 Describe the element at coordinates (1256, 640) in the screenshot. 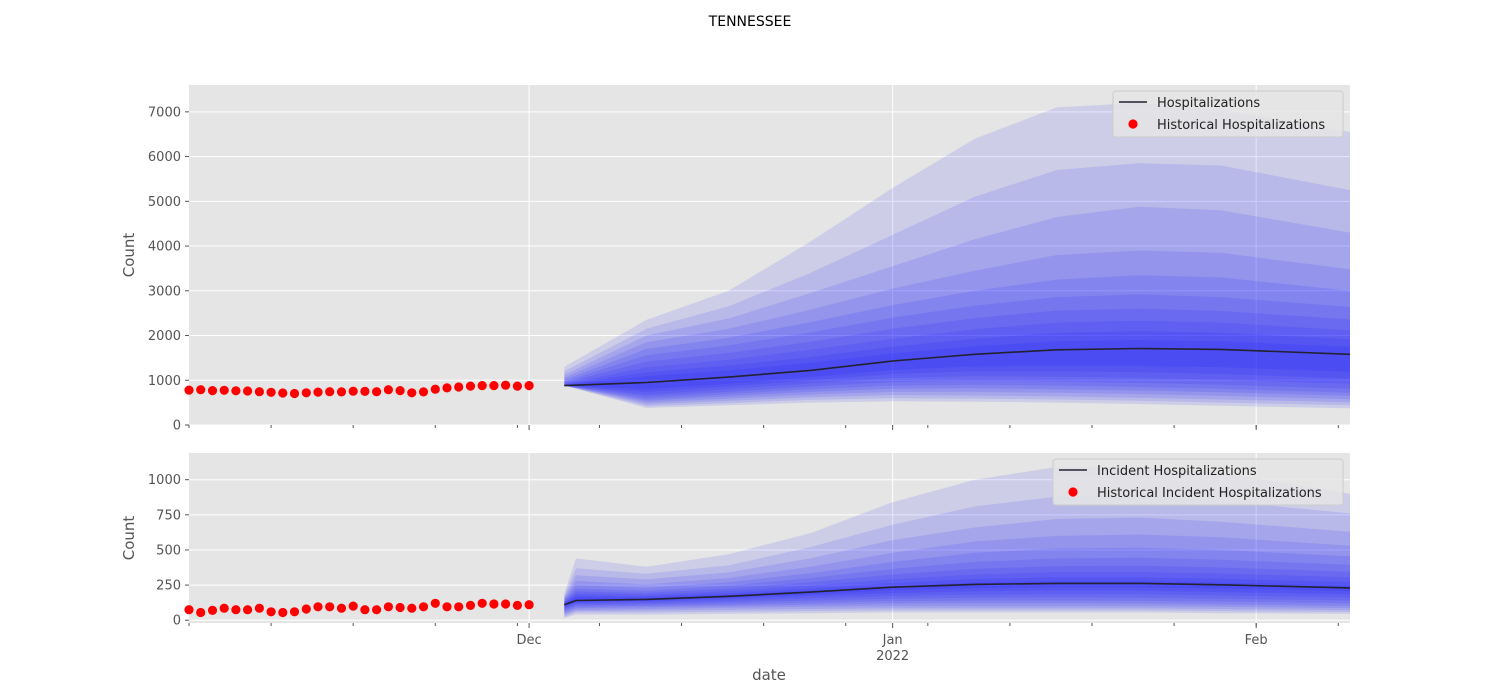

I see `x-tick-label: Feb` at that location.